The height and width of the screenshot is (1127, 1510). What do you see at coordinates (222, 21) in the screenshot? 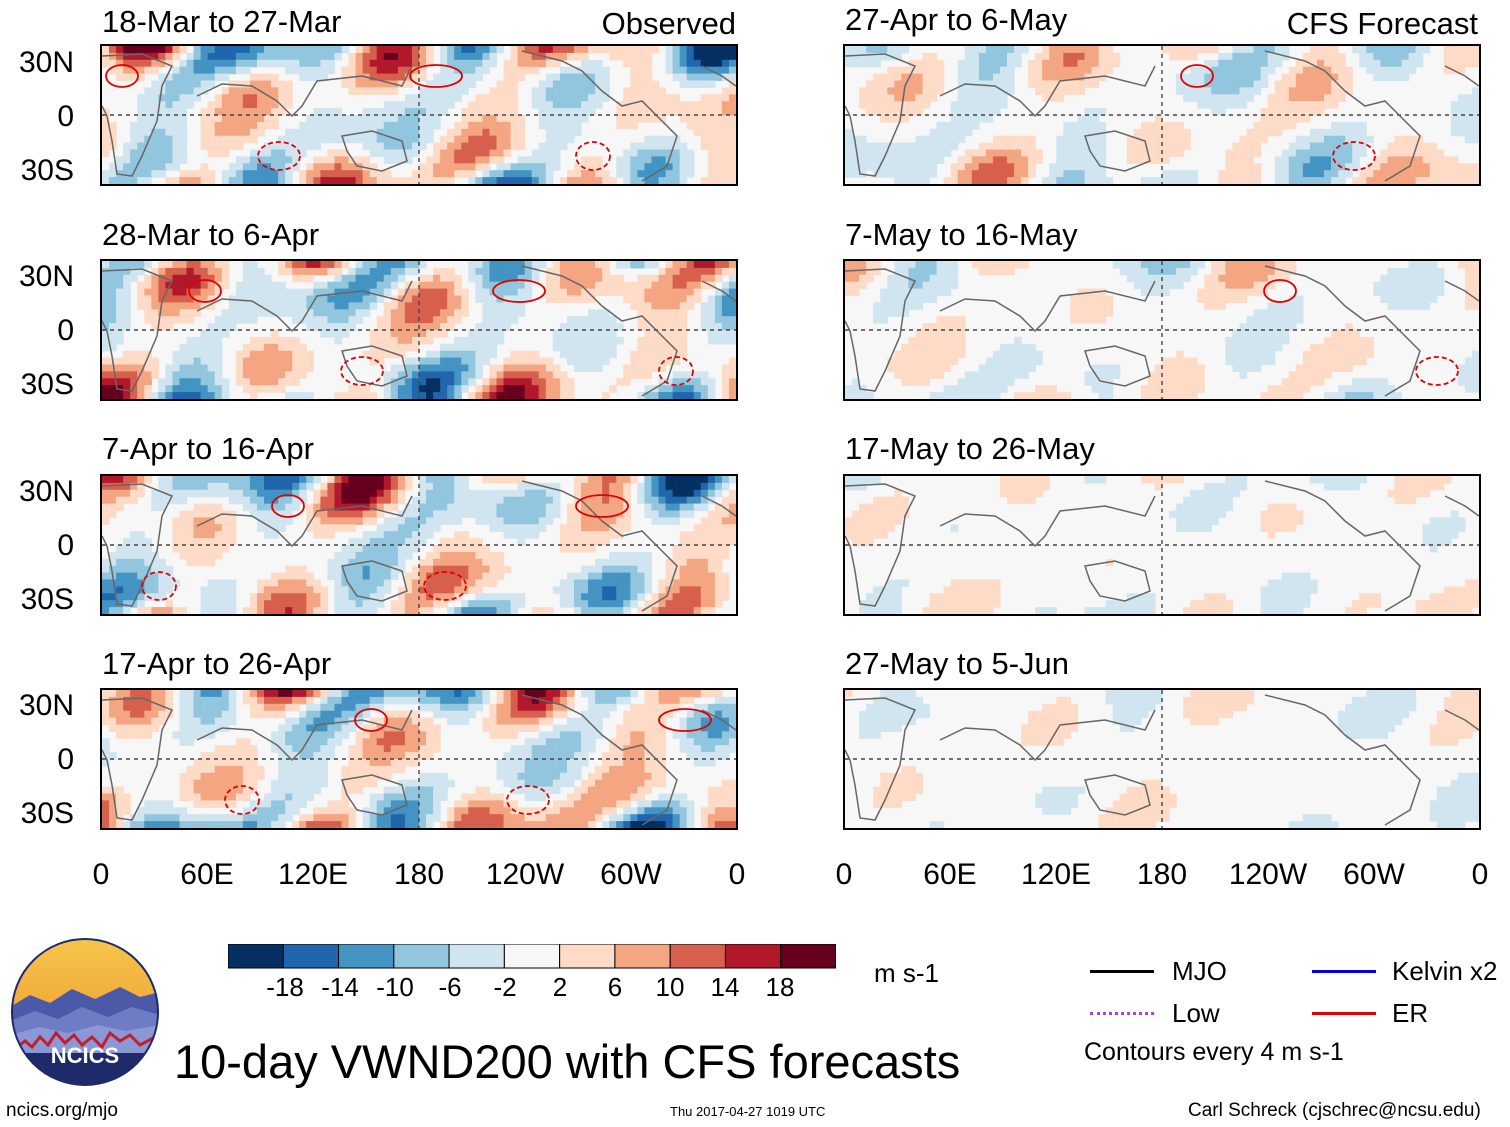
I see `panel-title-obs-1: 18-Mar to 27-Mar` at bounding box center [222, 21].